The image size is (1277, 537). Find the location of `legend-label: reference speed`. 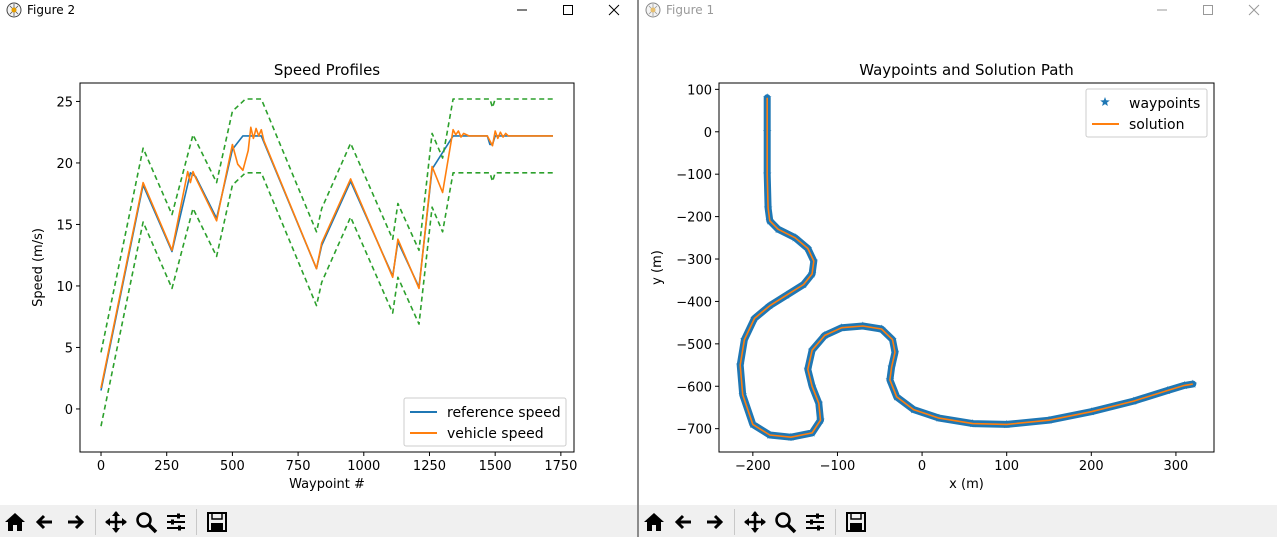

legend-label: reference speed is located at coordinates (504, 413).